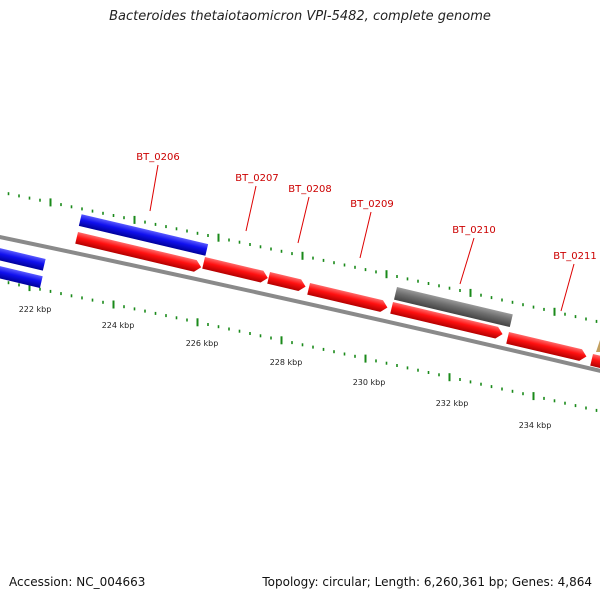 The height and width of the screenshot is (600, 600). Describe the element at coordinates (598, 346) in the screenshot. I see `gene-edge-tan` at that location.